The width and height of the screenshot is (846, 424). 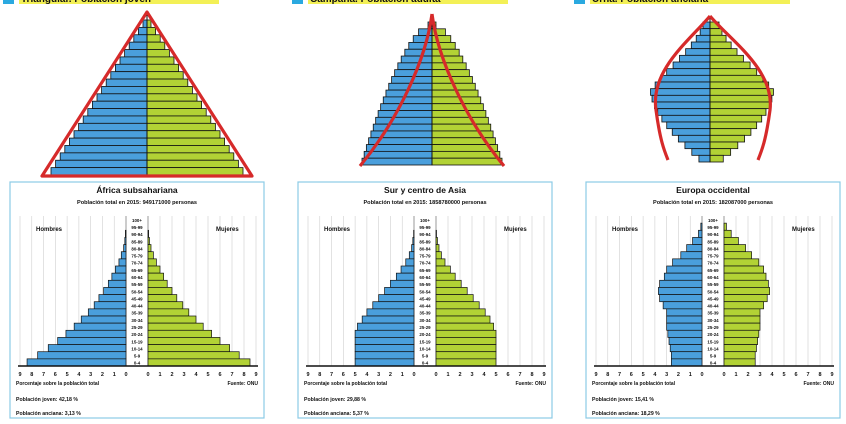 I want to click on elderly-population-note: Población anciana: 3,13 %, so click(x=48, y=414).